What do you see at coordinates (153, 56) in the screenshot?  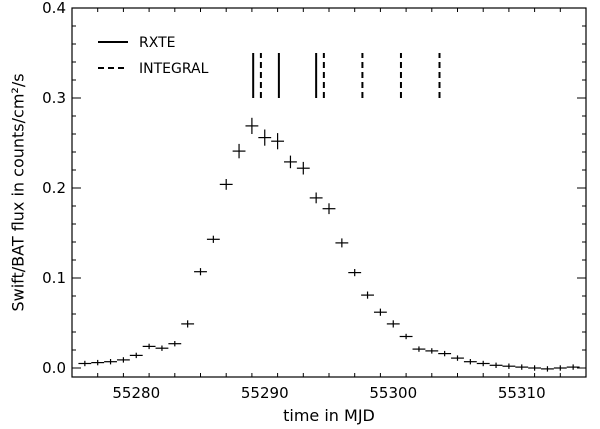 I see `legend: RXTE INTEGRAL` at bounding box center [153, 56].